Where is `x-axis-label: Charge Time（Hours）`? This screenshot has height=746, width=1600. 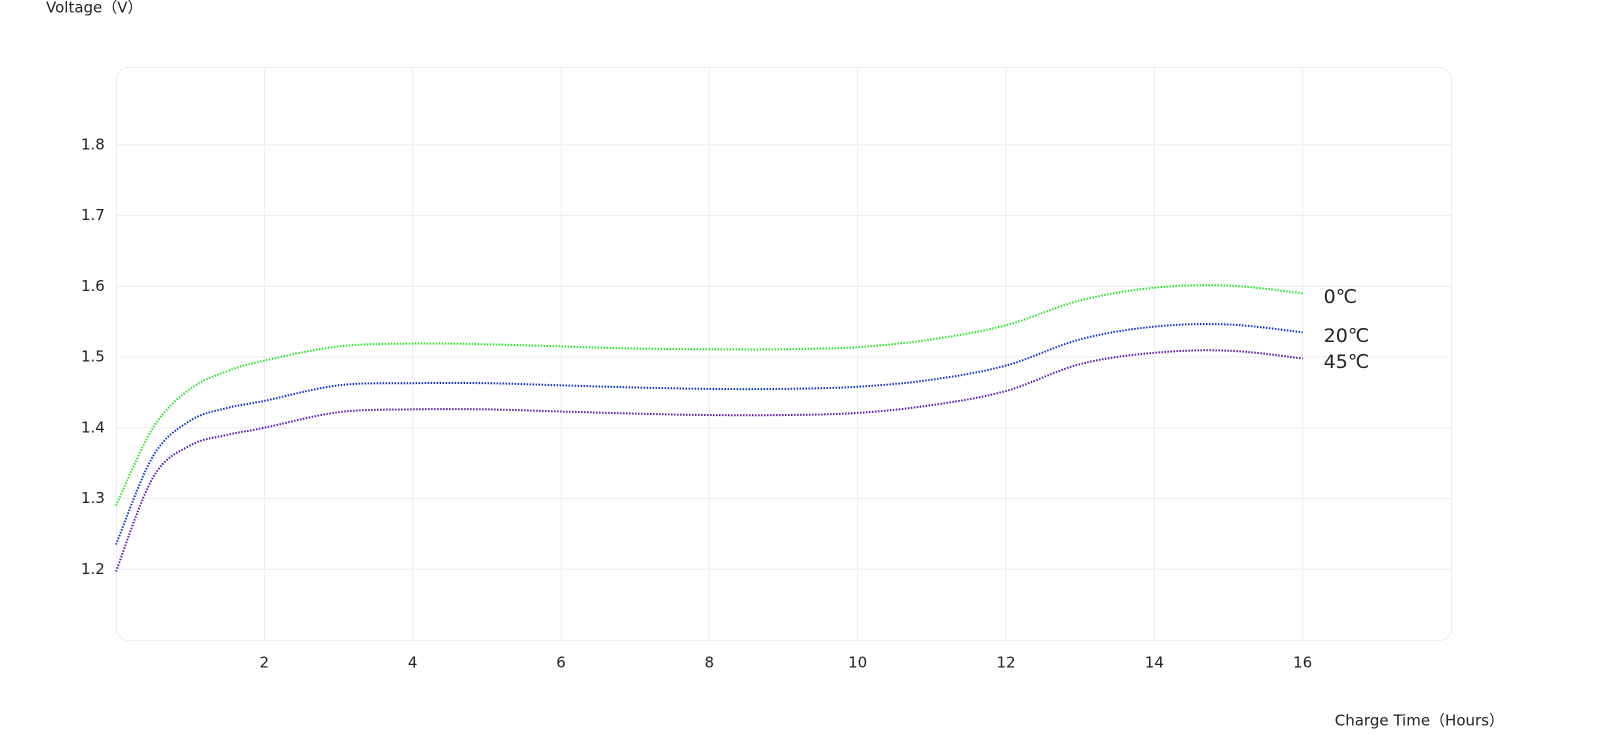
x-axis-label: Charge Time（Hours） is located at coordinates (1419, 721).